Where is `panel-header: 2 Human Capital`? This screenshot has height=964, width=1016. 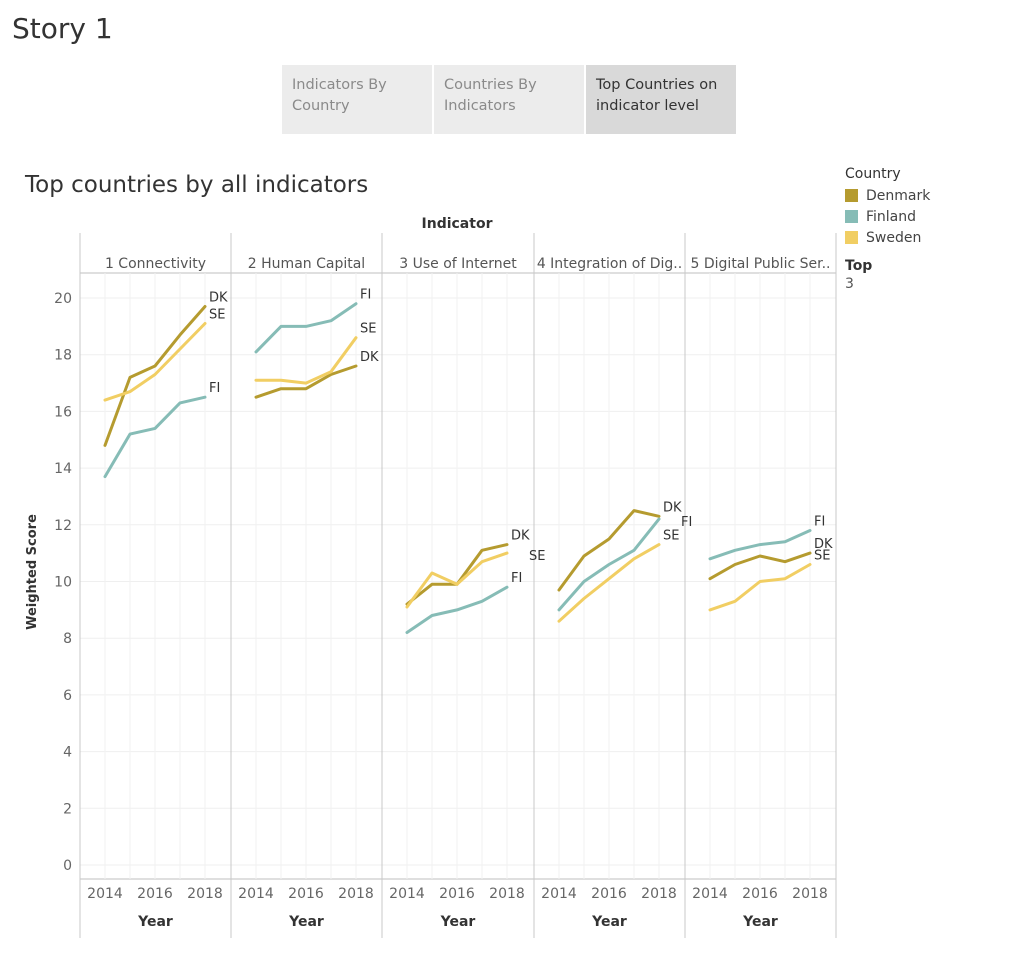
panel-header: 2 Human Capital is located at coordinates (306, 264).